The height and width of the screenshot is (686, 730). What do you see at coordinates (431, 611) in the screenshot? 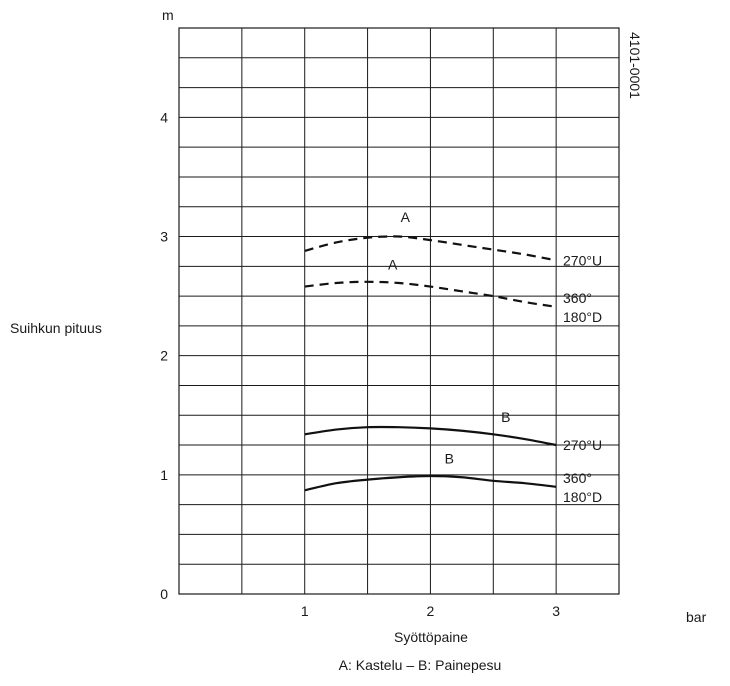
I see `x-tick-label: 2` at bounding box center [431, 611].